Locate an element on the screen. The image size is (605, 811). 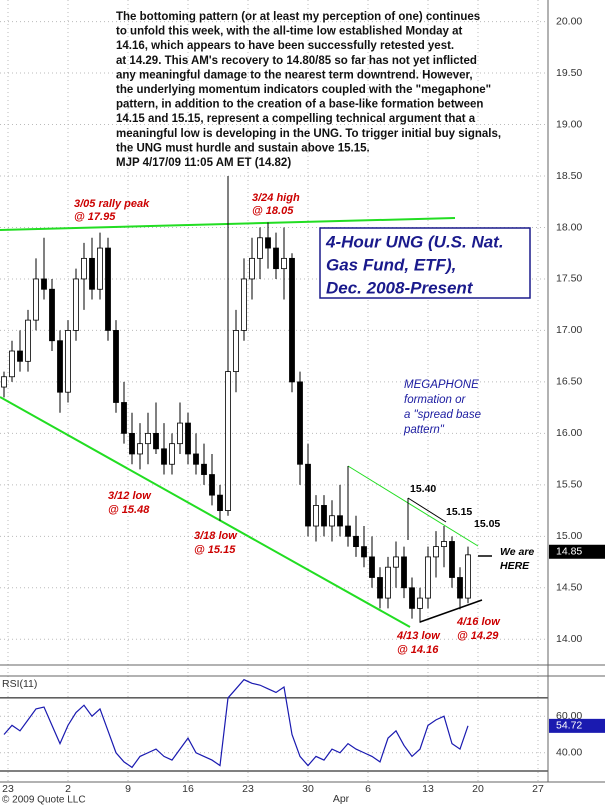
y-tick-label: 18.50 is located at coordinates (569, 176).